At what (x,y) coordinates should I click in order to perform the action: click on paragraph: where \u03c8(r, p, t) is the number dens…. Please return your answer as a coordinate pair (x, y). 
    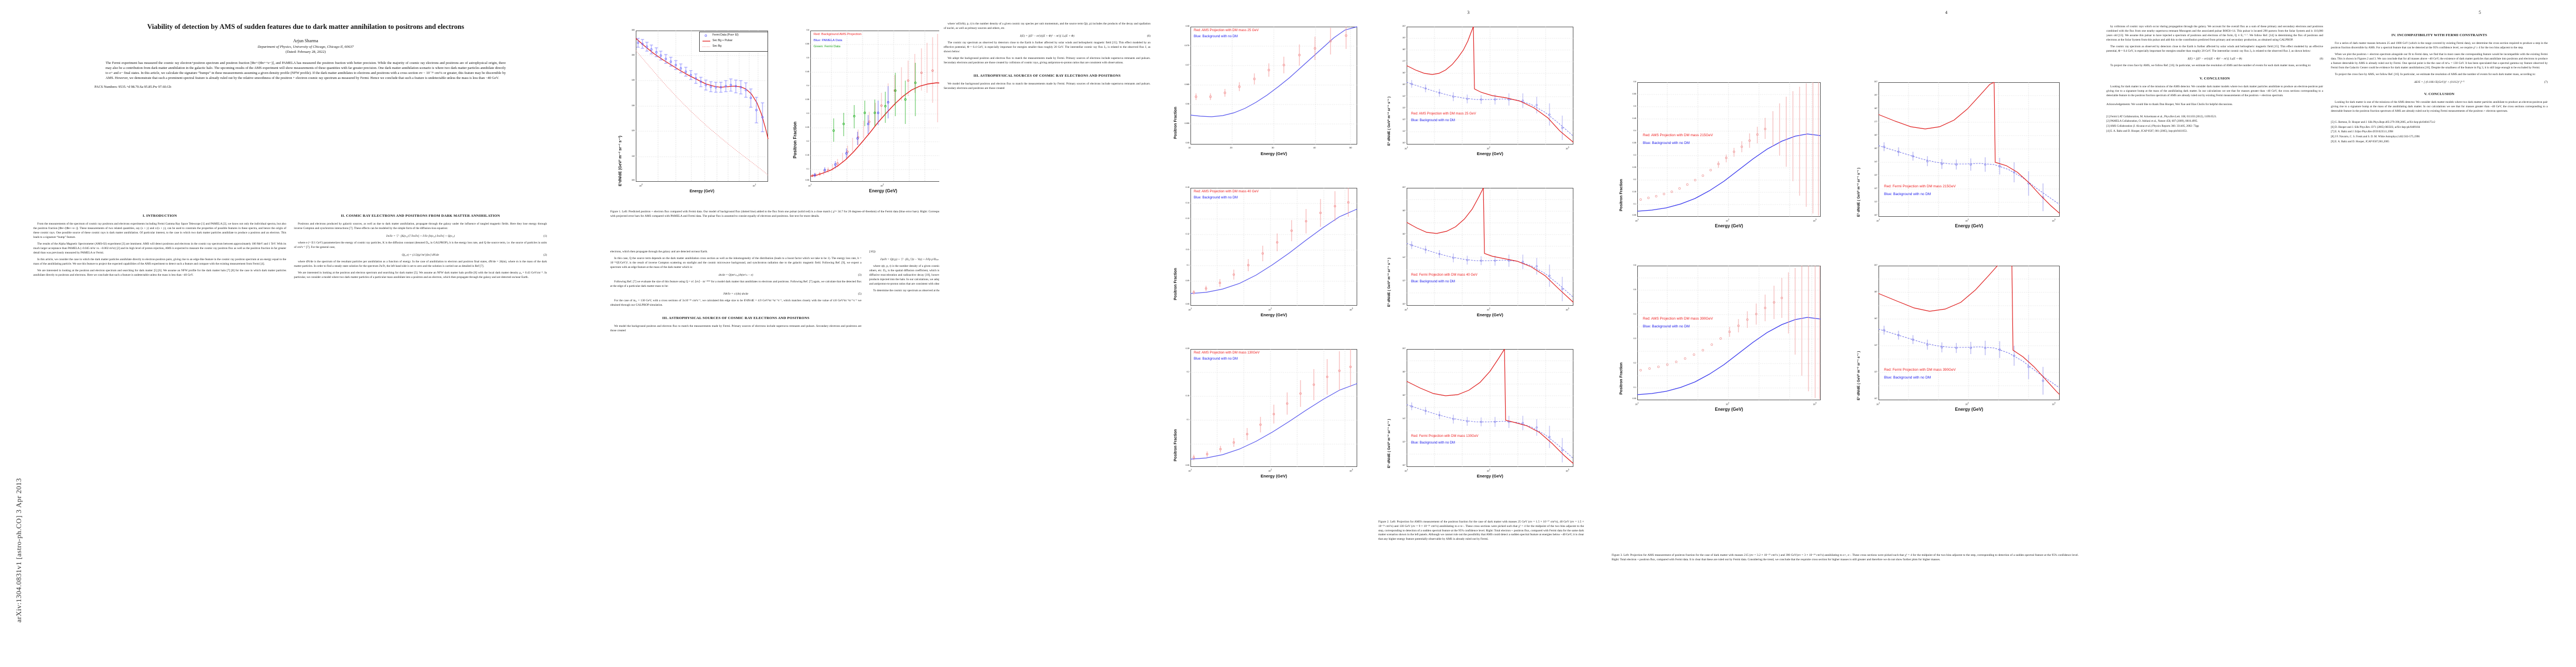
    Looking at the image, I should click on (1047, 26).